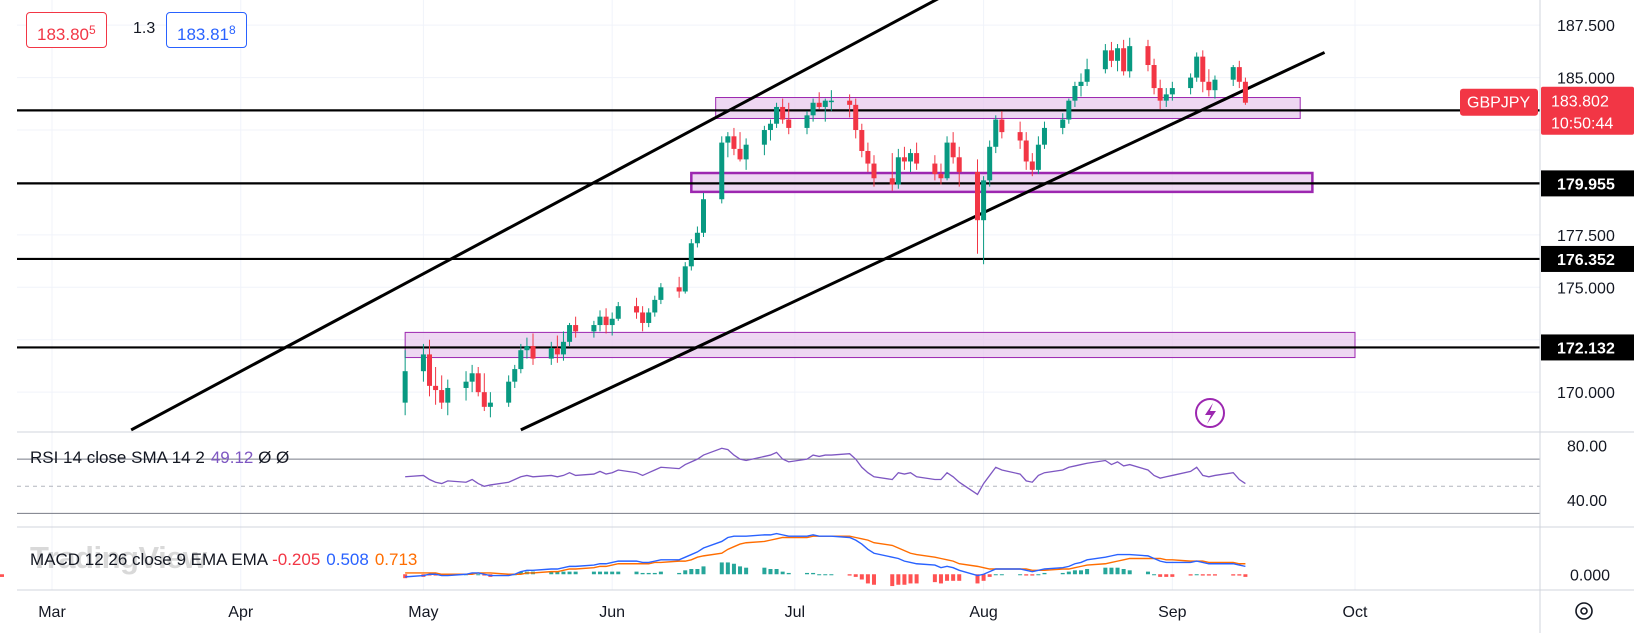 The height and width of the screenshot is (633, 1634). What do you see at coordinates (92, 30) in the screenshot?
I see `bid-price-pip: 5` at bounding box center [92, 30].